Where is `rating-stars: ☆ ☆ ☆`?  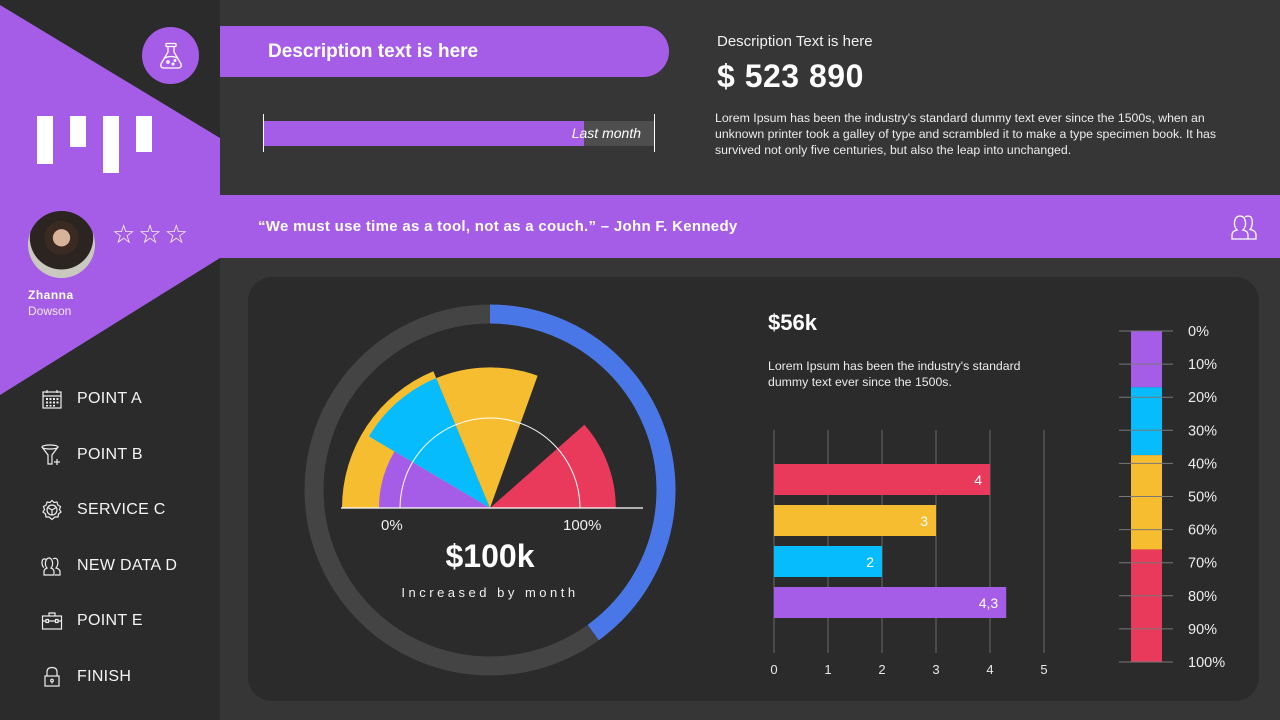
rating-stars: ☆ ☆ ☆ is located at coordinates (150, 235).